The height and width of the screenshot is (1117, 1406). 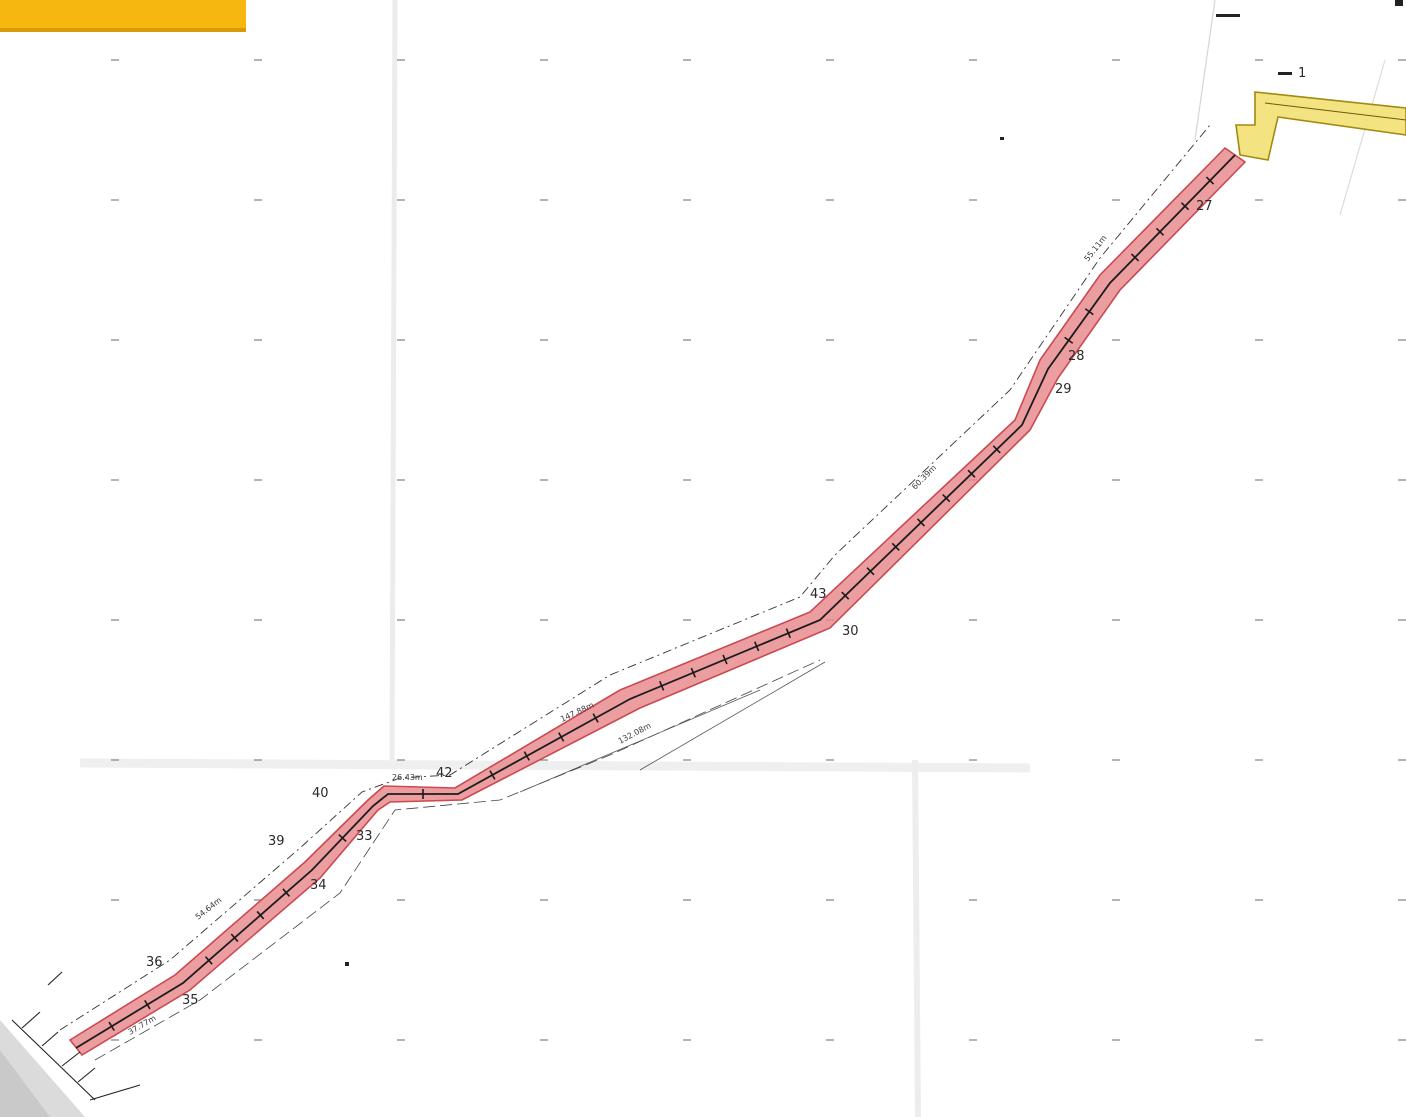 I want to click on point-label-30: 30, so click(x=850, y=631).